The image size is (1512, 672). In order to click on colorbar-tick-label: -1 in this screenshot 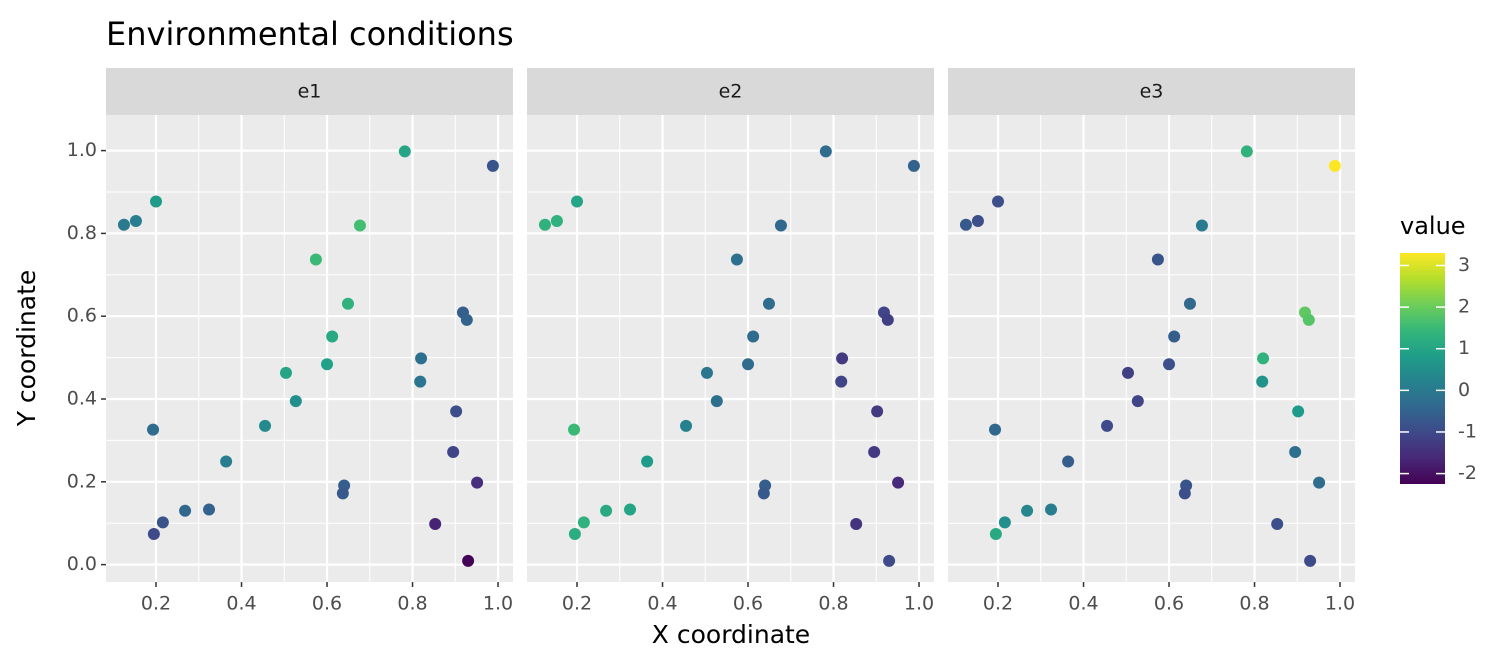, I will do `click(1467, 431)`.